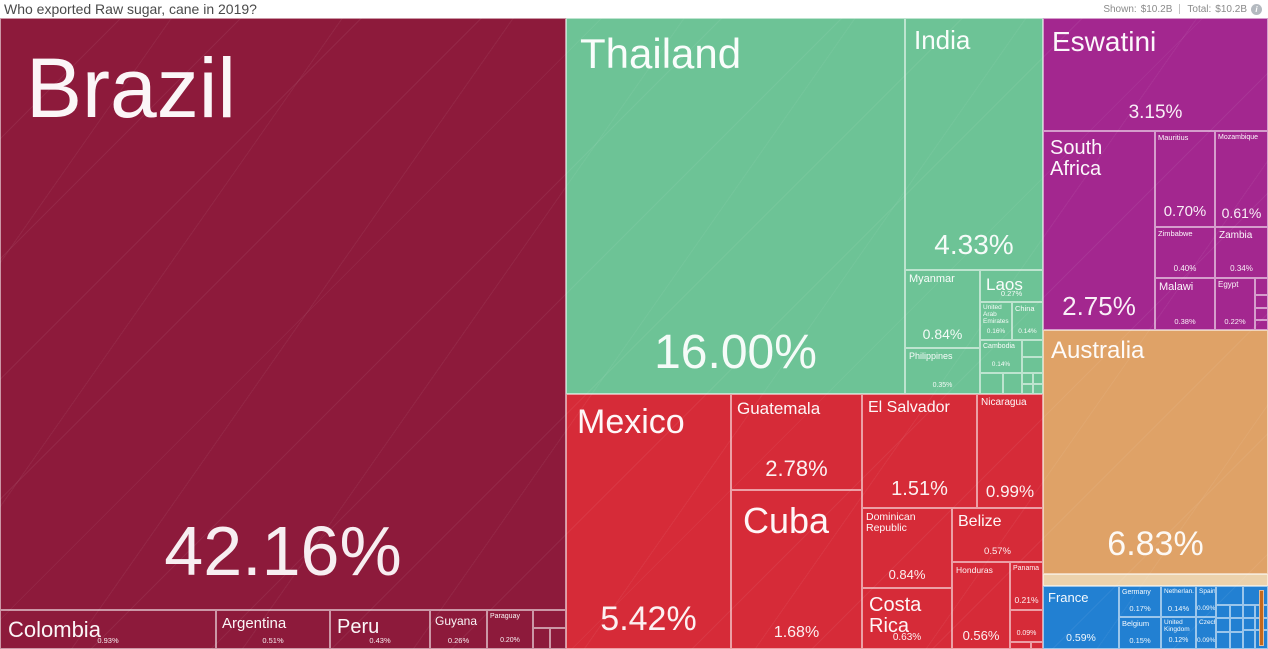 The width and height of the screenshot is (1268, 649). I want to click on cell-france: France 0.59%, so click(1081, 617).